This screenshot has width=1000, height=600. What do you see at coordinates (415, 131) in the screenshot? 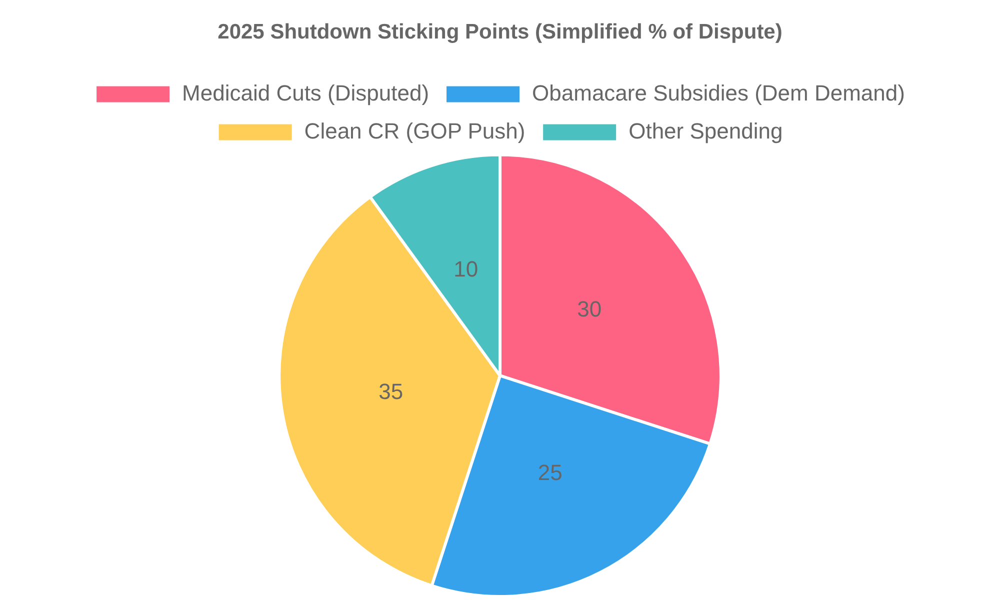
I see `legend-label: Clean CR (GOP Push)` at bounding box center [415, 131].